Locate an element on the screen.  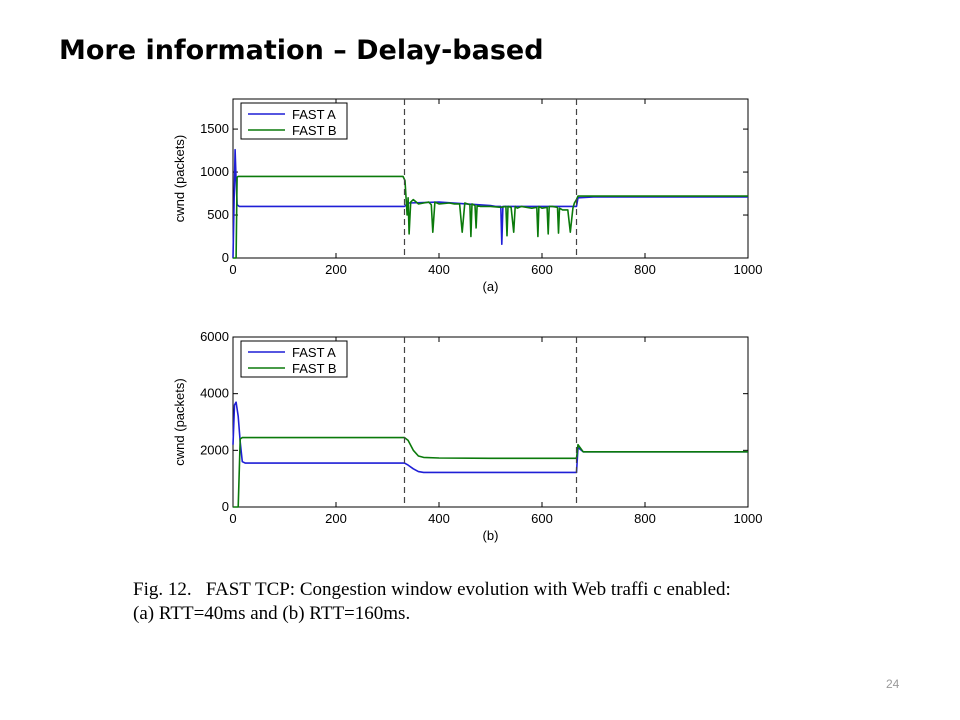
panel-a-x-tick-label: 800 is located at coordinates (645, 269).